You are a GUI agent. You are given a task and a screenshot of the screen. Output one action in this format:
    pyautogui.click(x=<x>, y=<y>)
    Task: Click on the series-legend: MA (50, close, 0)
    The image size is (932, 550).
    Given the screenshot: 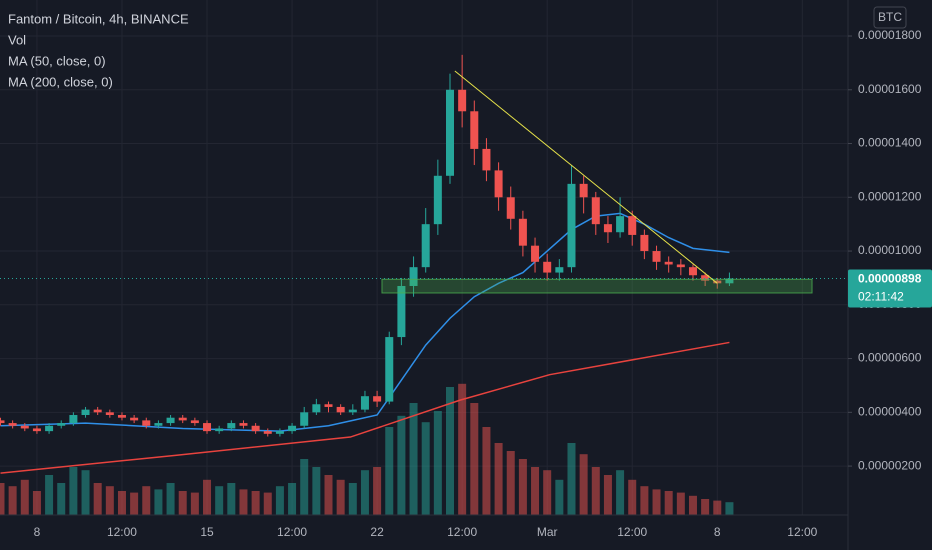 What is the action you would take?
    pyautogui.click(x=57, y=60)
    